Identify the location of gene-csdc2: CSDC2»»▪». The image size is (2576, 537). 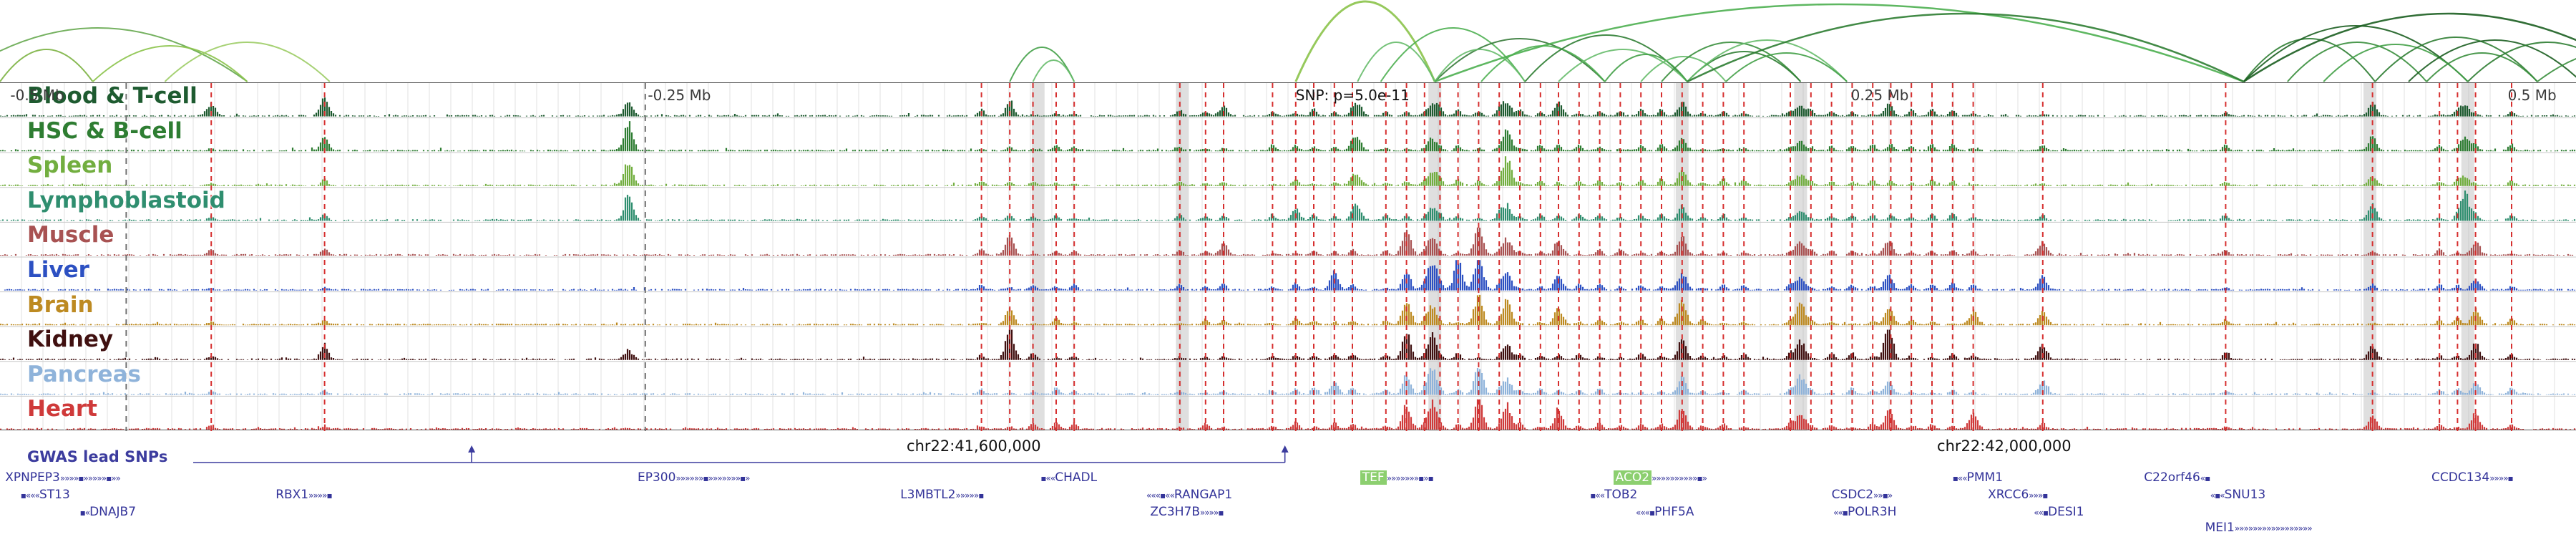
(1862, 495).